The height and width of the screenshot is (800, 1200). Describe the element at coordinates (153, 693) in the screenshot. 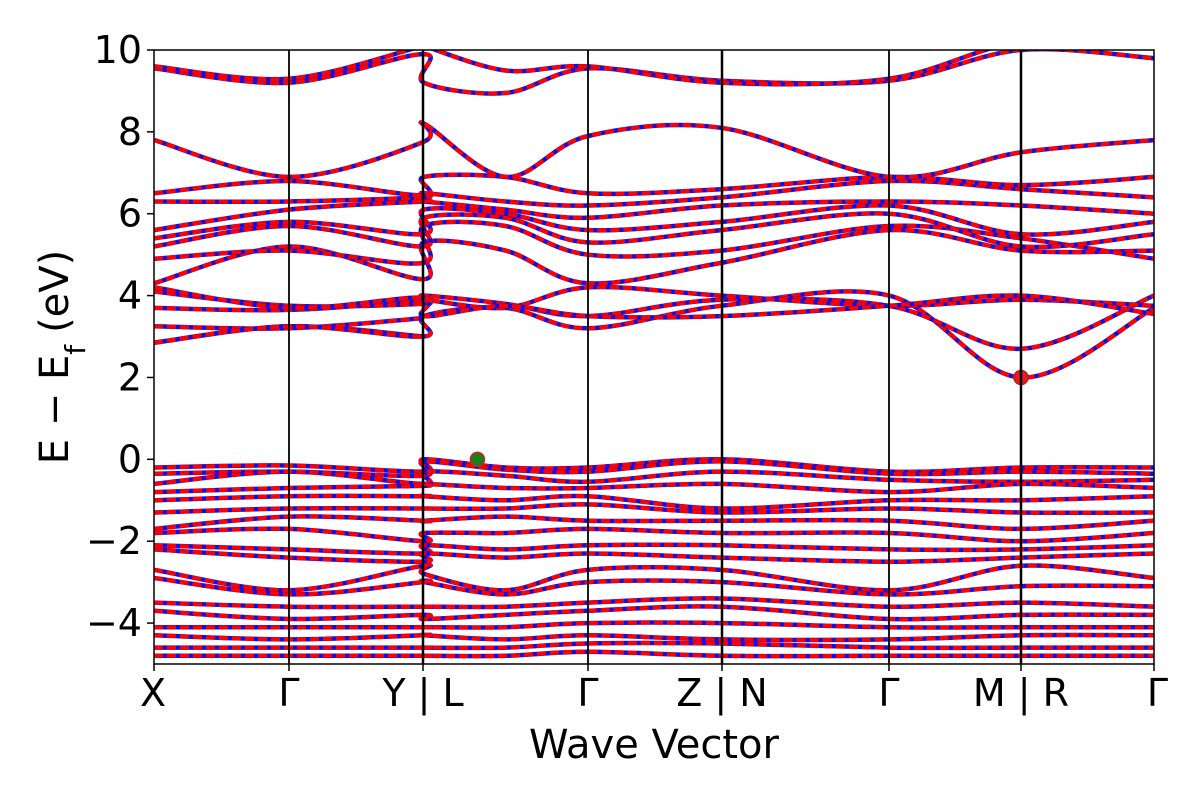

I see `x-tick-label: X` at that location.